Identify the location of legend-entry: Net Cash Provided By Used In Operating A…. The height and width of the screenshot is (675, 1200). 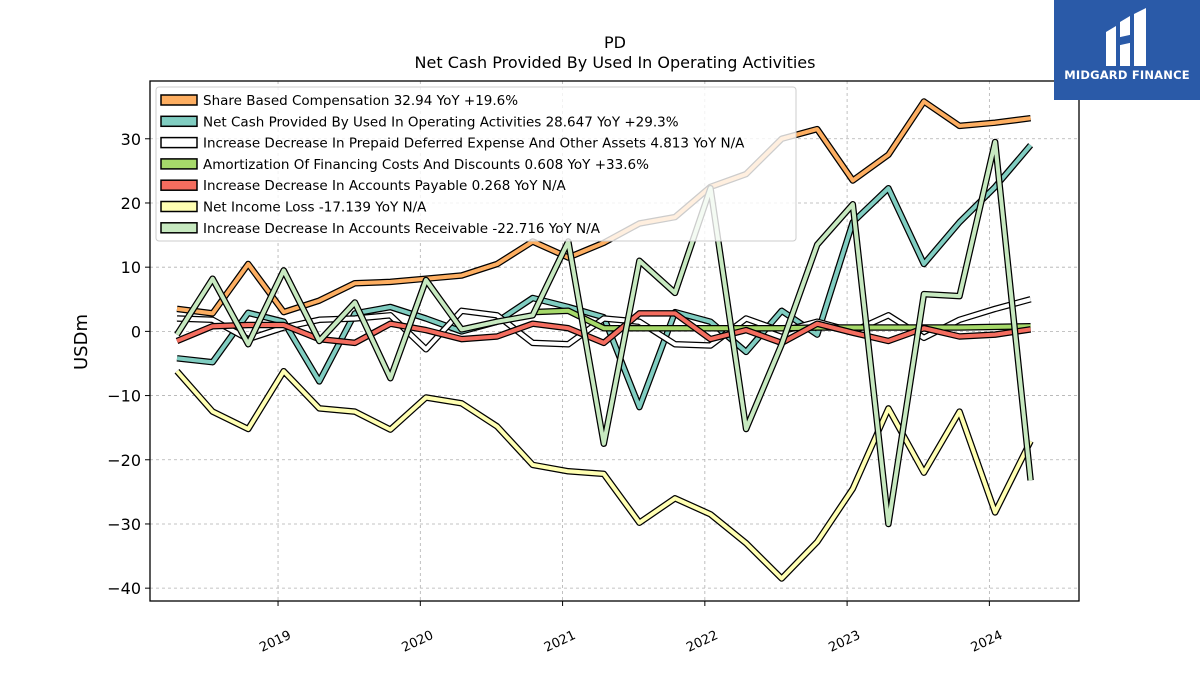
(441, 122).